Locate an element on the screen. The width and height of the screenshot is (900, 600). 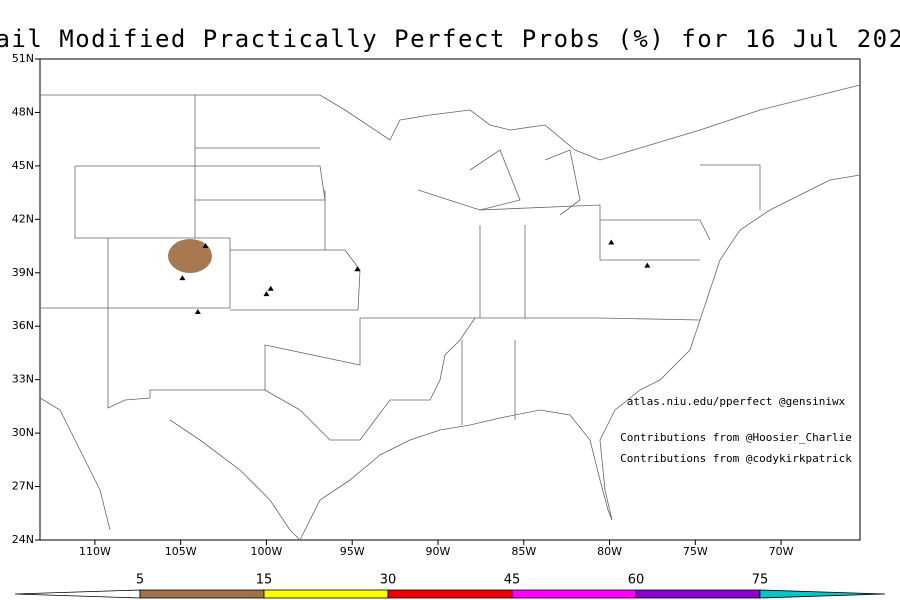
x-tick-label: 90W is located at coordinates (438, 551).